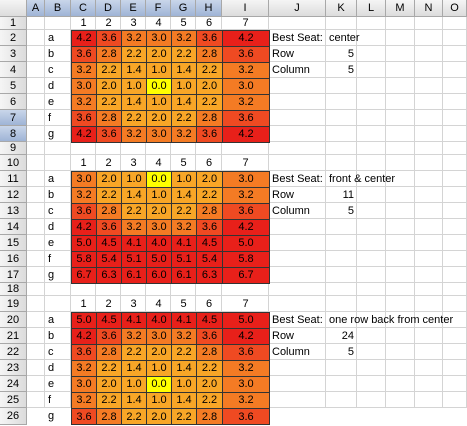 The width and height of the screenshot is (467, 426). What do you see at coordinates (13, 275) in the screenshot?
I see `row-header-17: 17` at bounding box center [13, 275].